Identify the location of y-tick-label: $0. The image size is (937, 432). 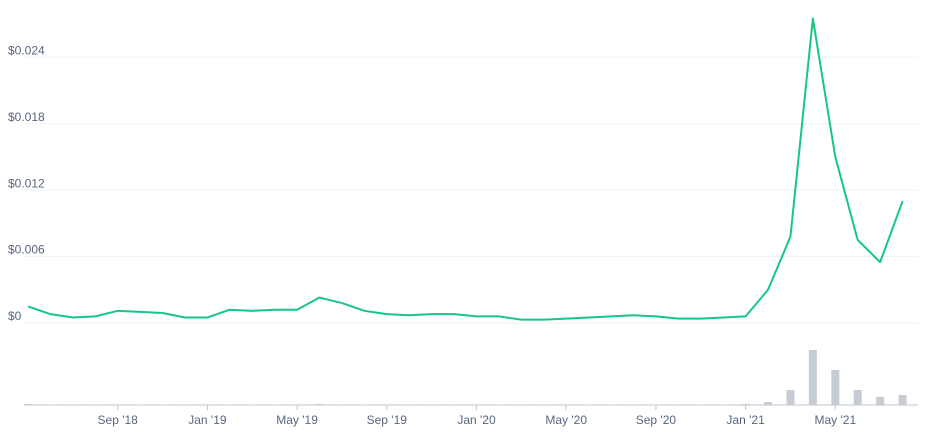
(15, 316).